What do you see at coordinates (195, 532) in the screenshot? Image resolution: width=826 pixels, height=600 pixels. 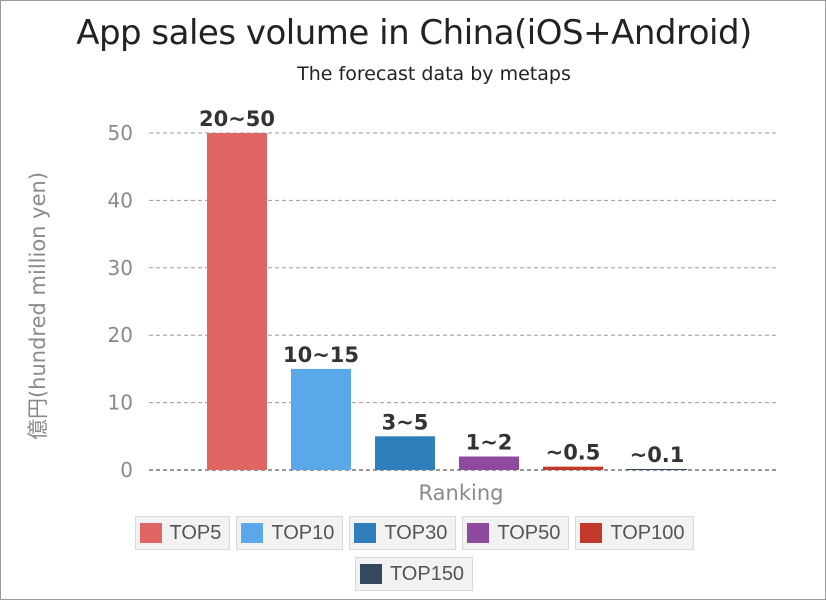 I see `legend-label: TOP5` at bounding box center [195, 532].